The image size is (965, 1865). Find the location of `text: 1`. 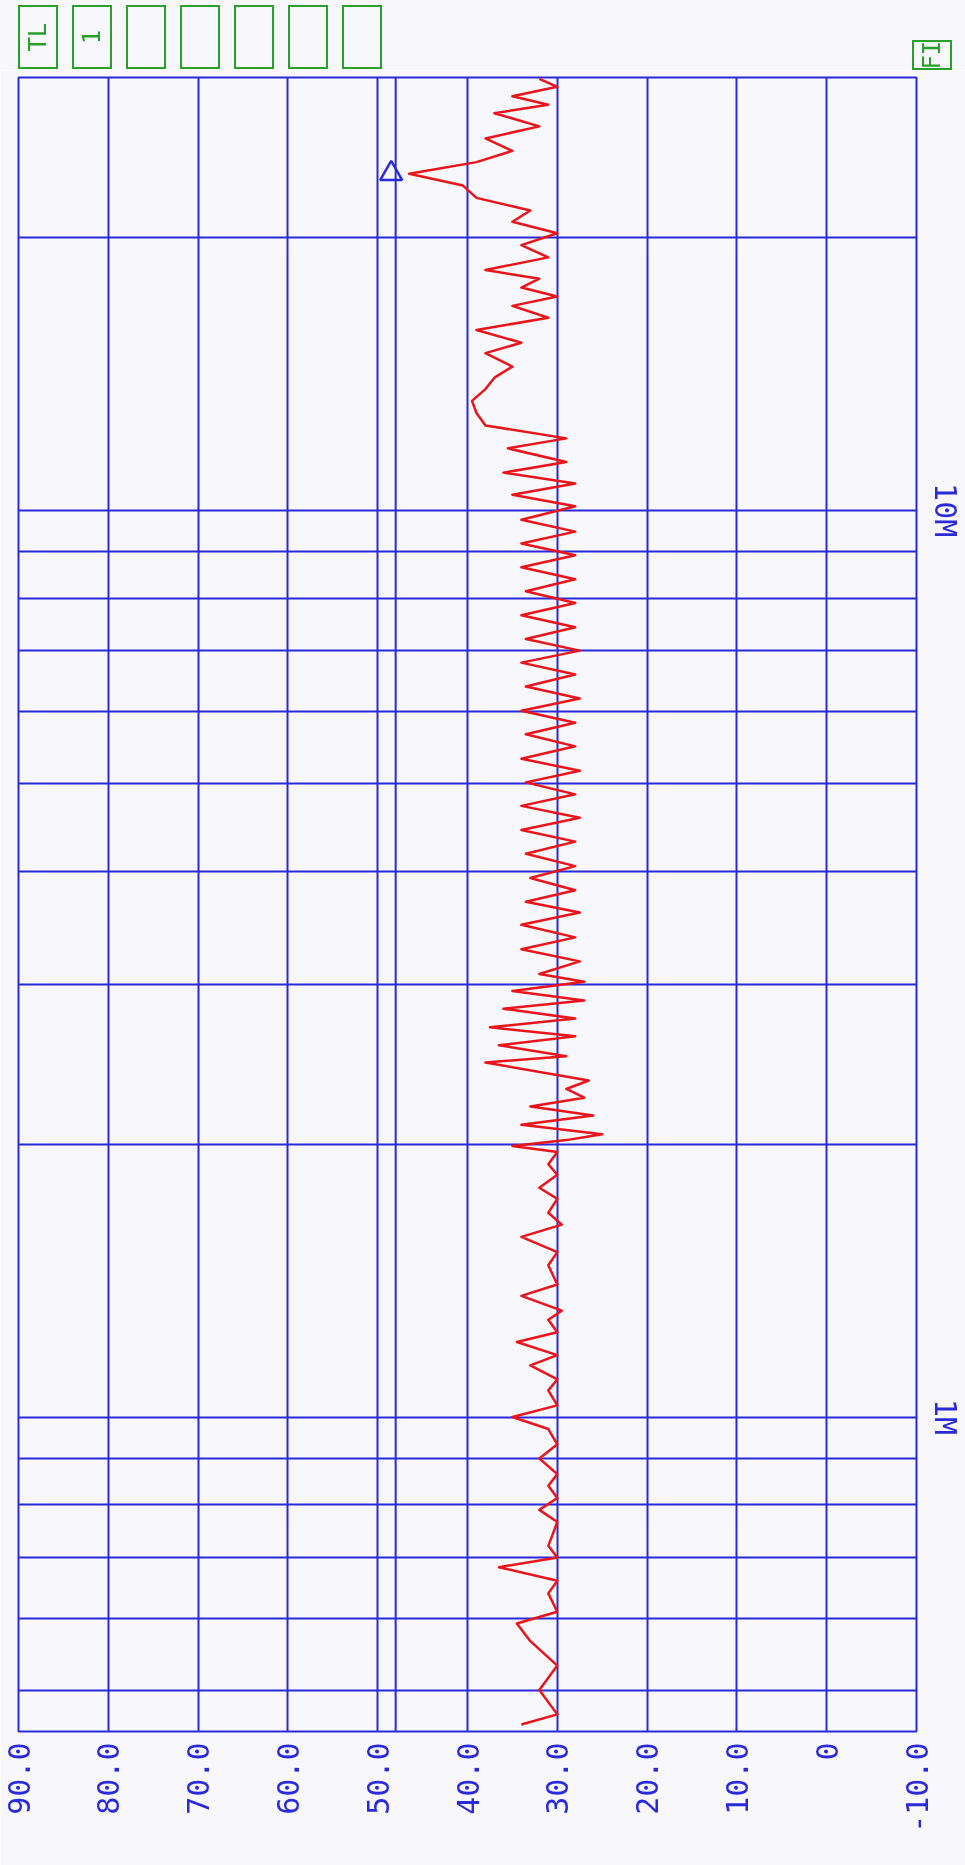

text: 1 is located at coordinates (91, 37).